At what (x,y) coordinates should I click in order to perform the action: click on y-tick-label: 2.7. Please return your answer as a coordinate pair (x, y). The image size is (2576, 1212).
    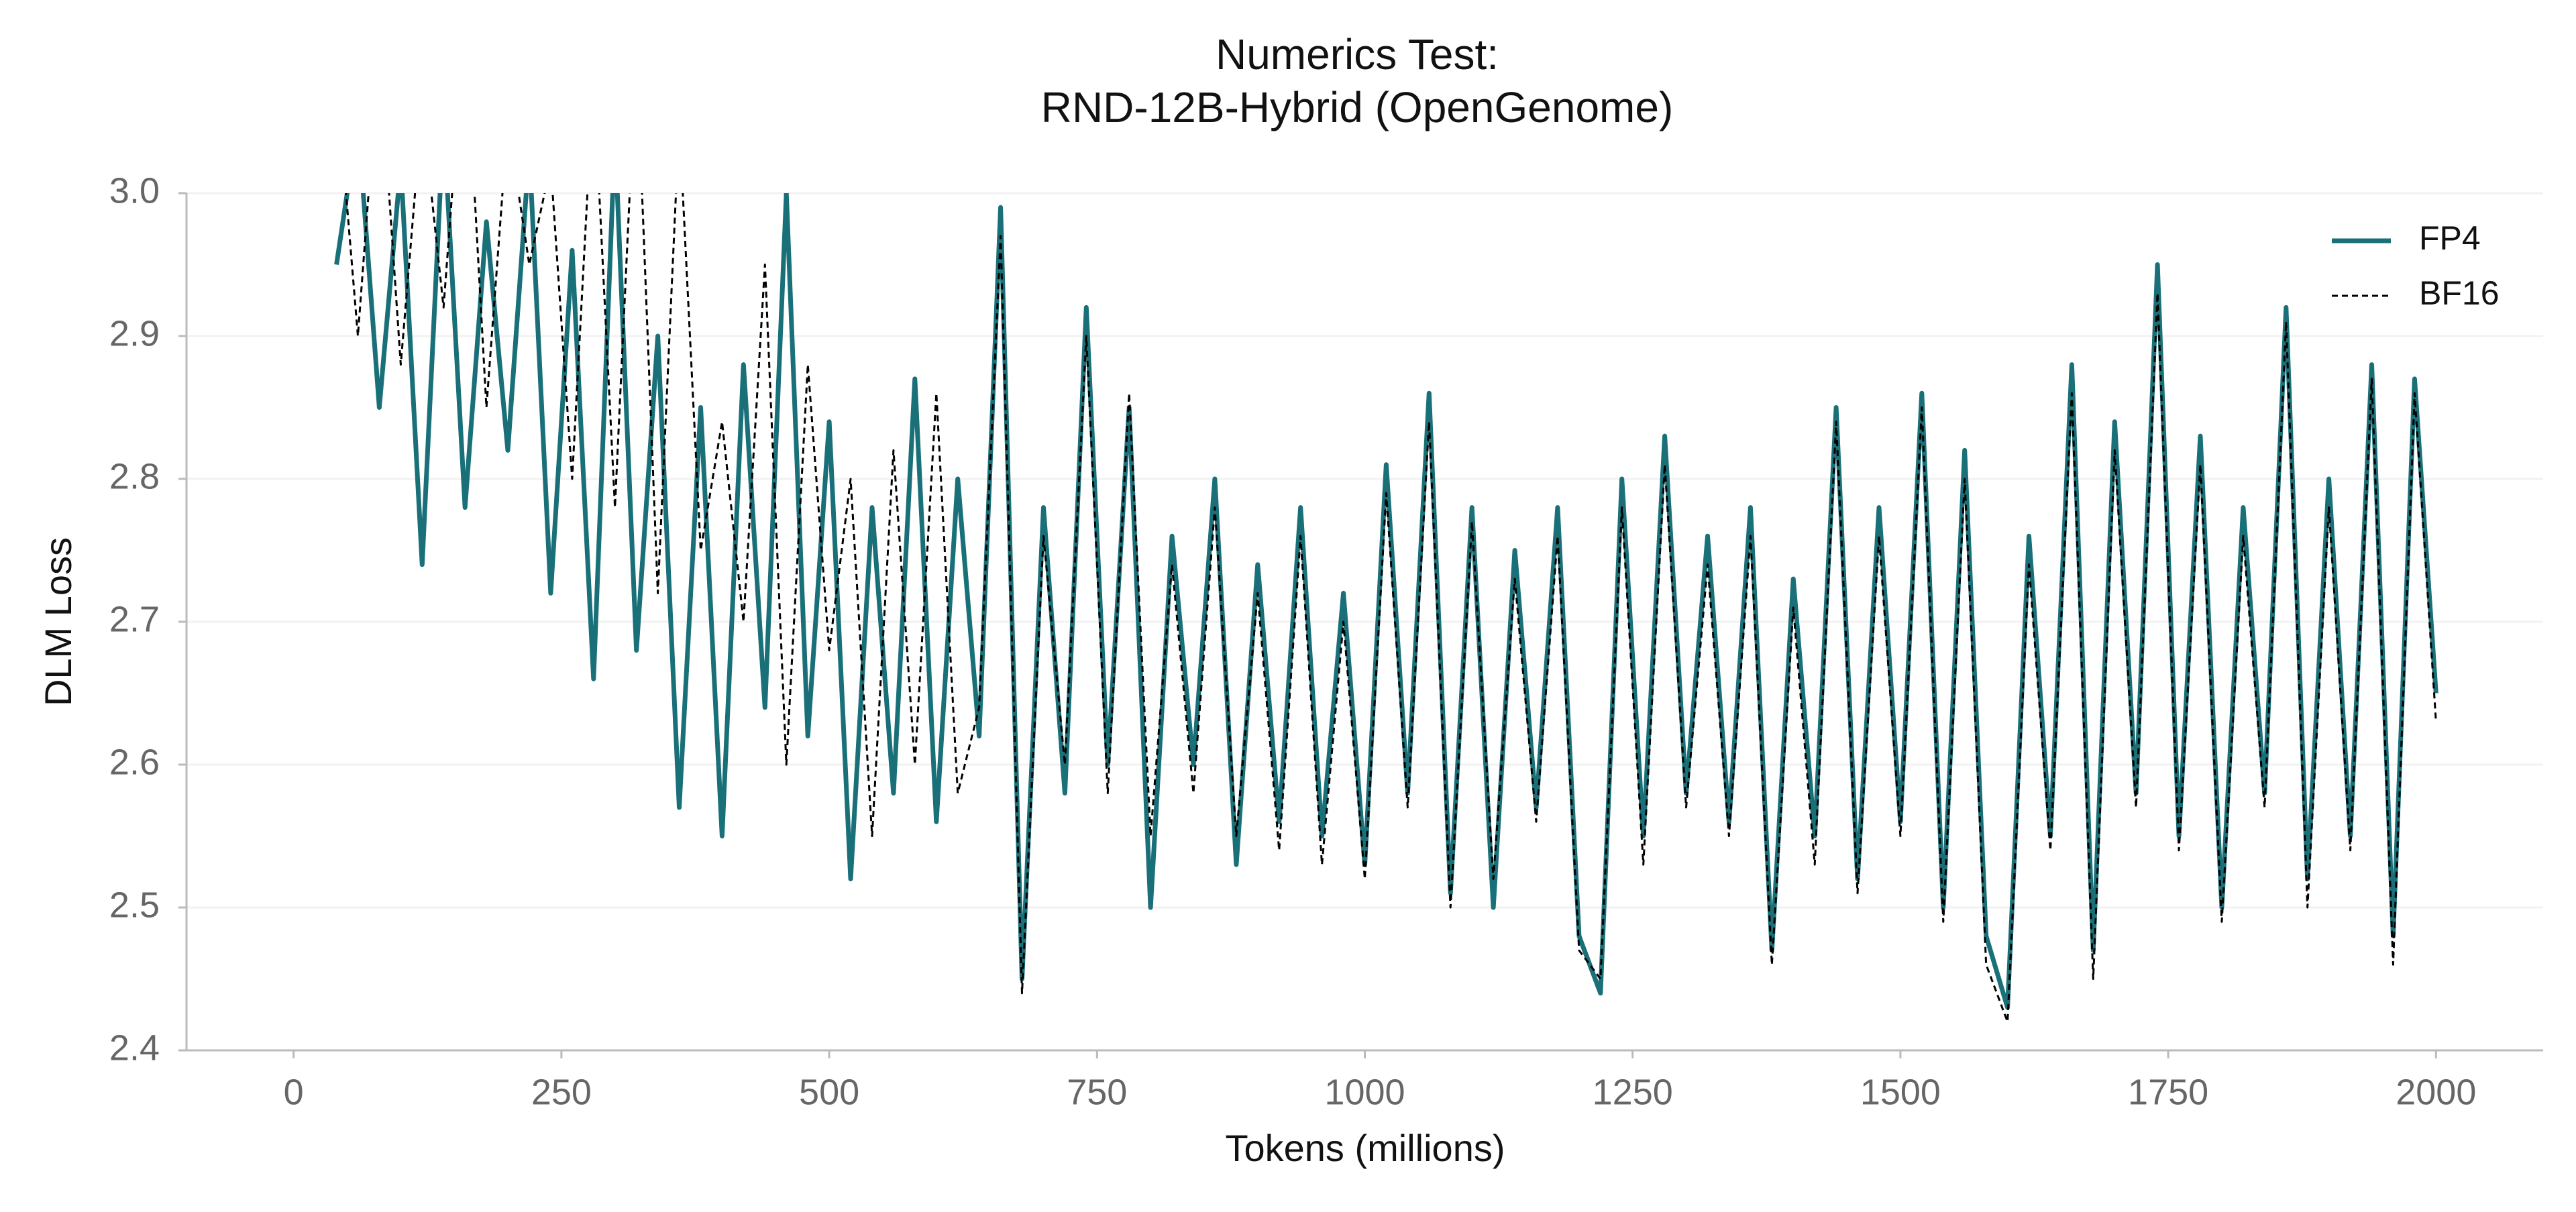
    Looking at the image, I should click on (134, 619).